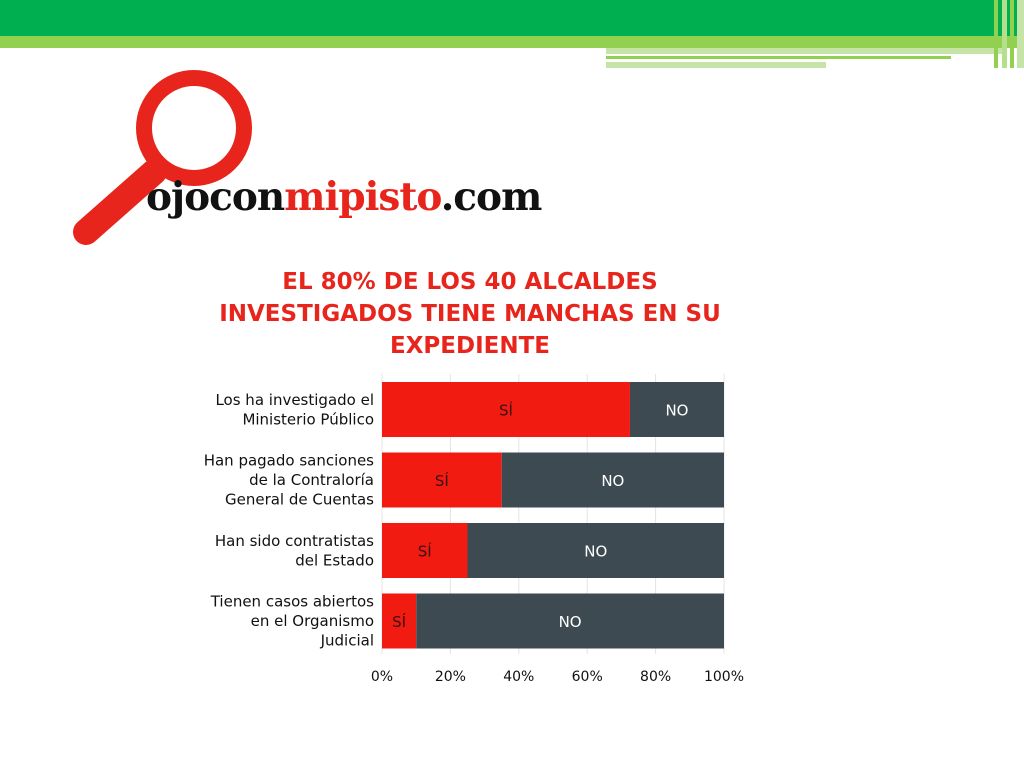  What do you see at coordinates (294, 400) in the screenshot?
I see `category-label: Los ha investigado el` at bounding box center [294, 400].